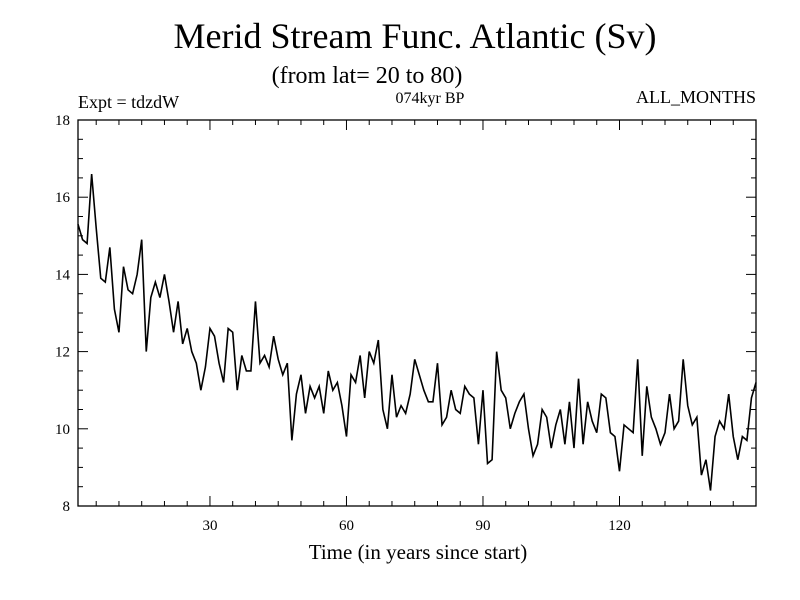 The image size is (800, 600). What do you see at coordinates (619, 526) in the screenshot?
I see `x-tick-label: 120` at bounding box center [619, 526].